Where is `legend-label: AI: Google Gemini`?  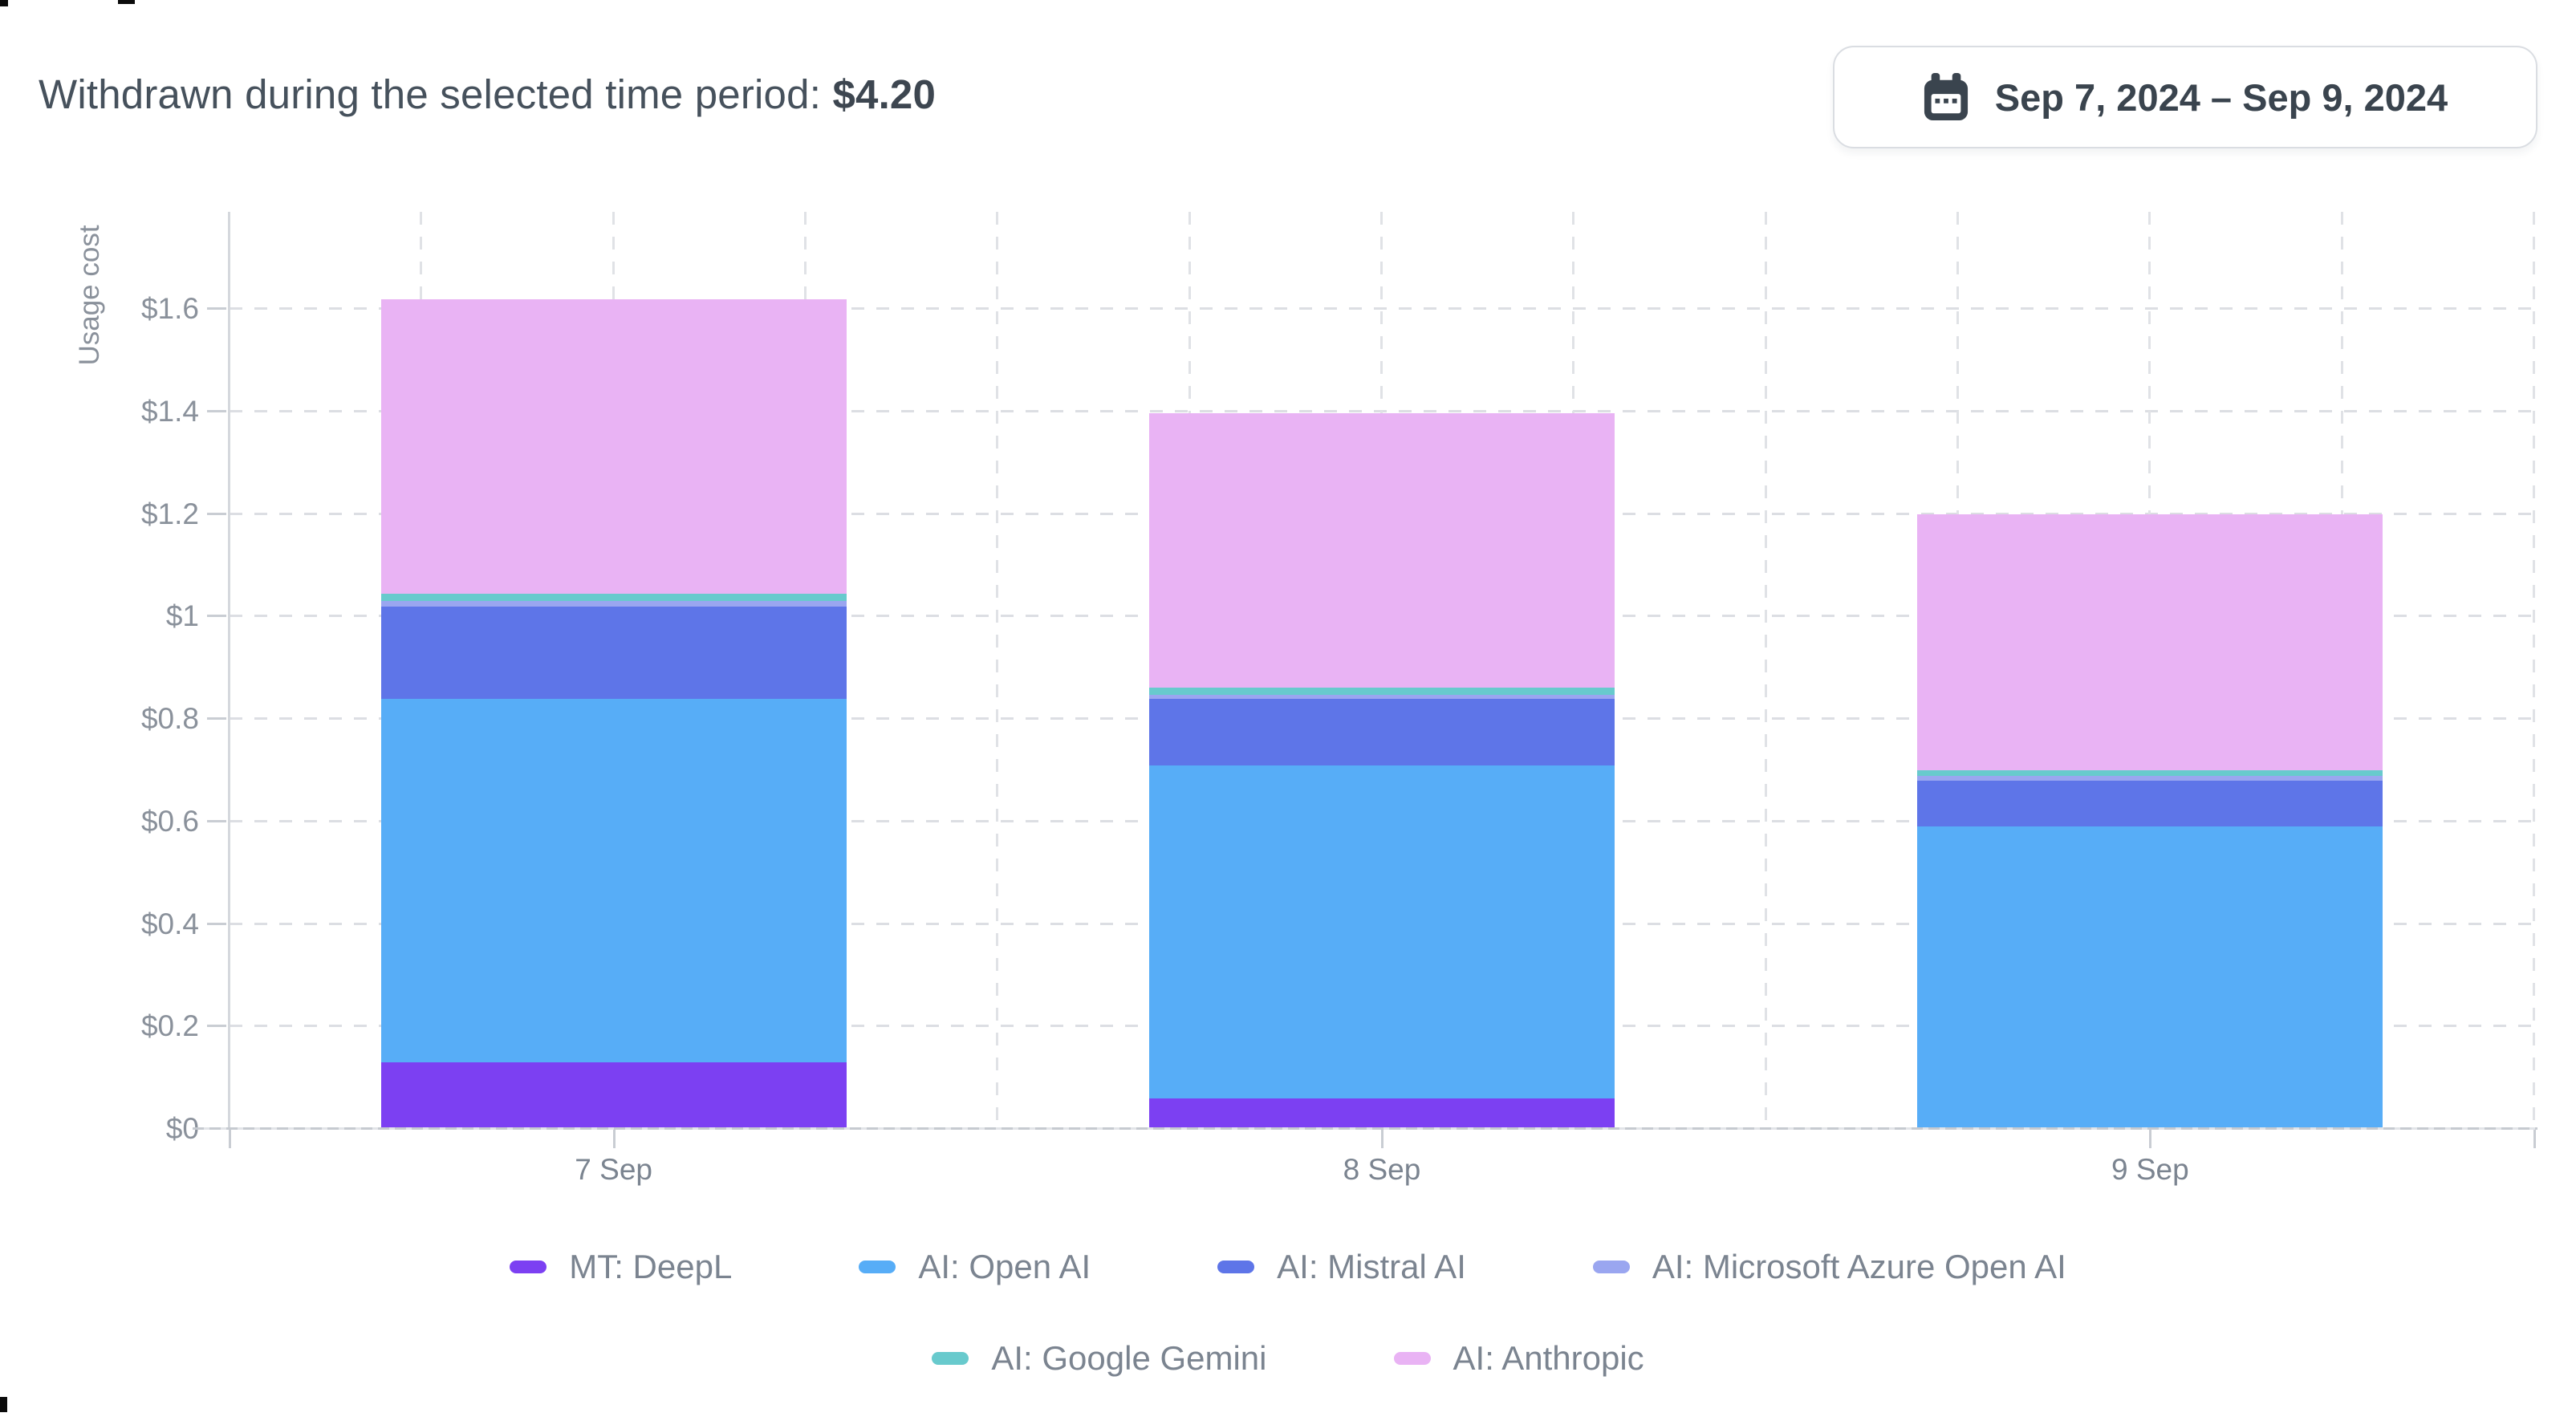
legend-label: AI: Google Gemini is located at coordinates (1129, 1358).